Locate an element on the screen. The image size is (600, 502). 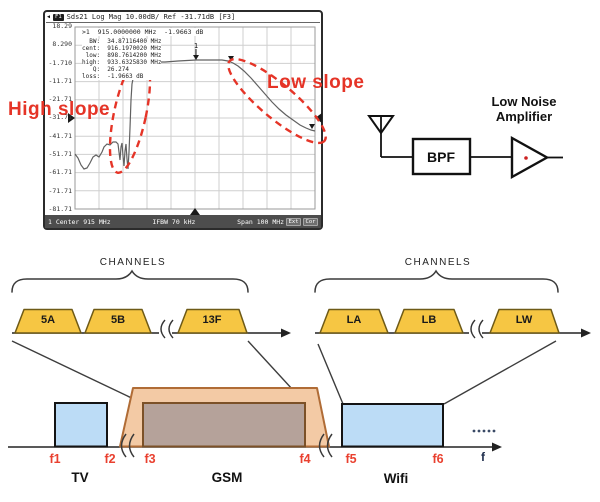
channel-5a-shape is located at coordinates (48, 321).